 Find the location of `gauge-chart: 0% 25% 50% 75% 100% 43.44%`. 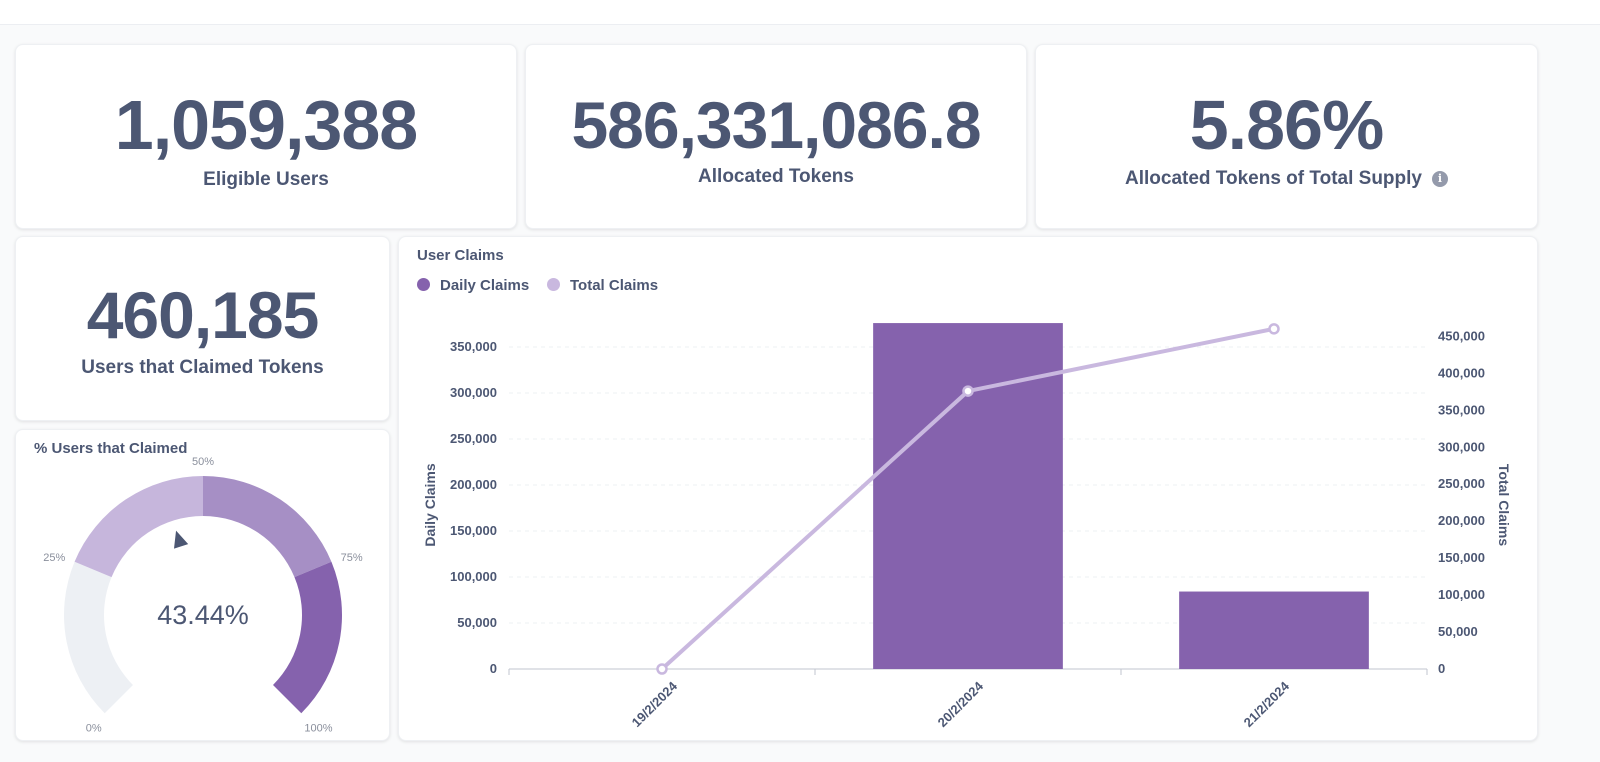

gauge-chart: 0% 25% 50% 75% 100% 43.44% is located at coordinates (203, 595).